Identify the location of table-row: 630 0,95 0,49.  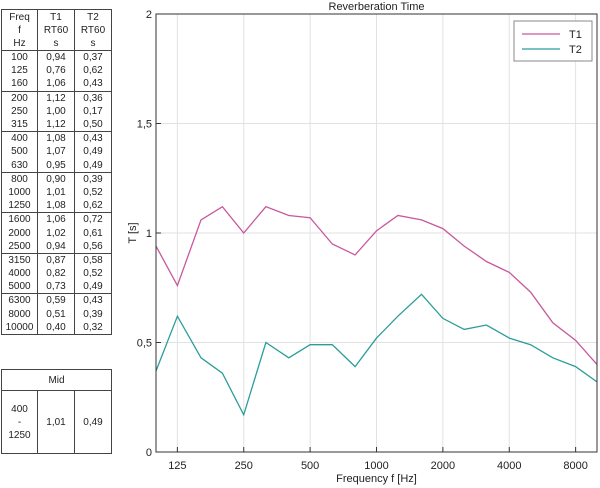
(56, 165).